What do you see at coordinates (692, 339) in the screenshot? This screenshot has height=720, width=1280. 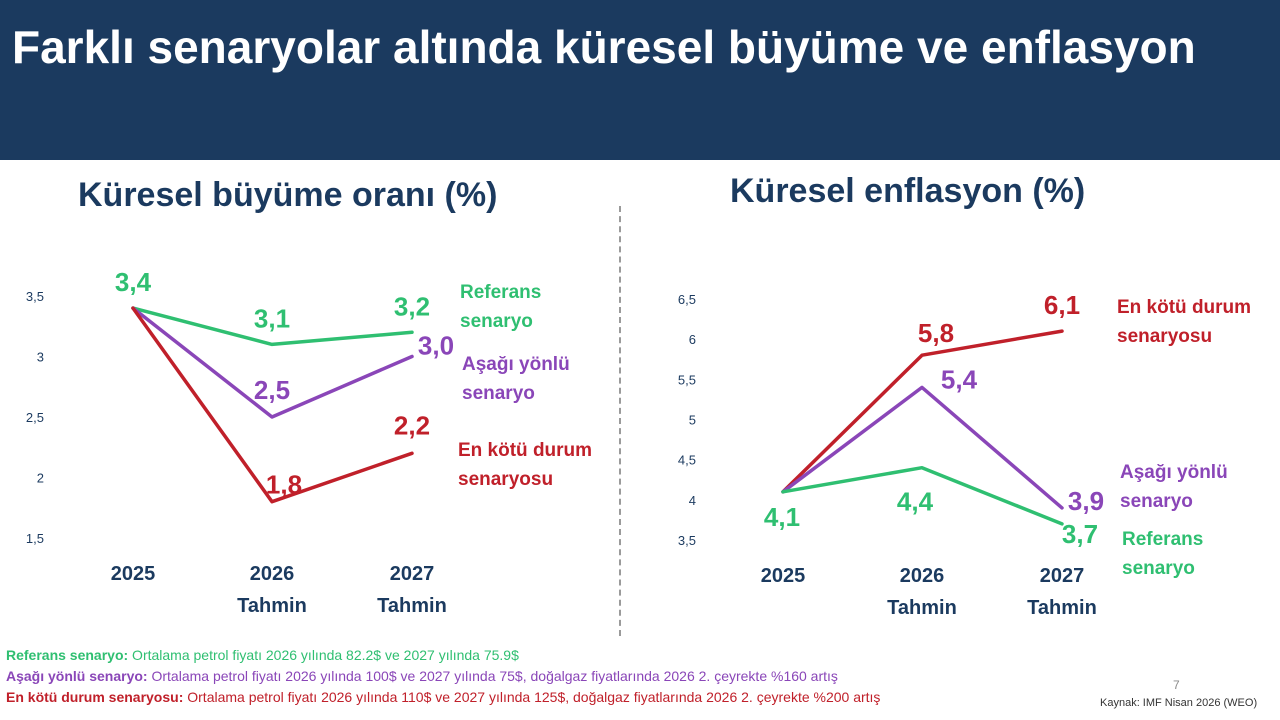 I see `y-tick-label: 6` at bounding box center [692, 339].